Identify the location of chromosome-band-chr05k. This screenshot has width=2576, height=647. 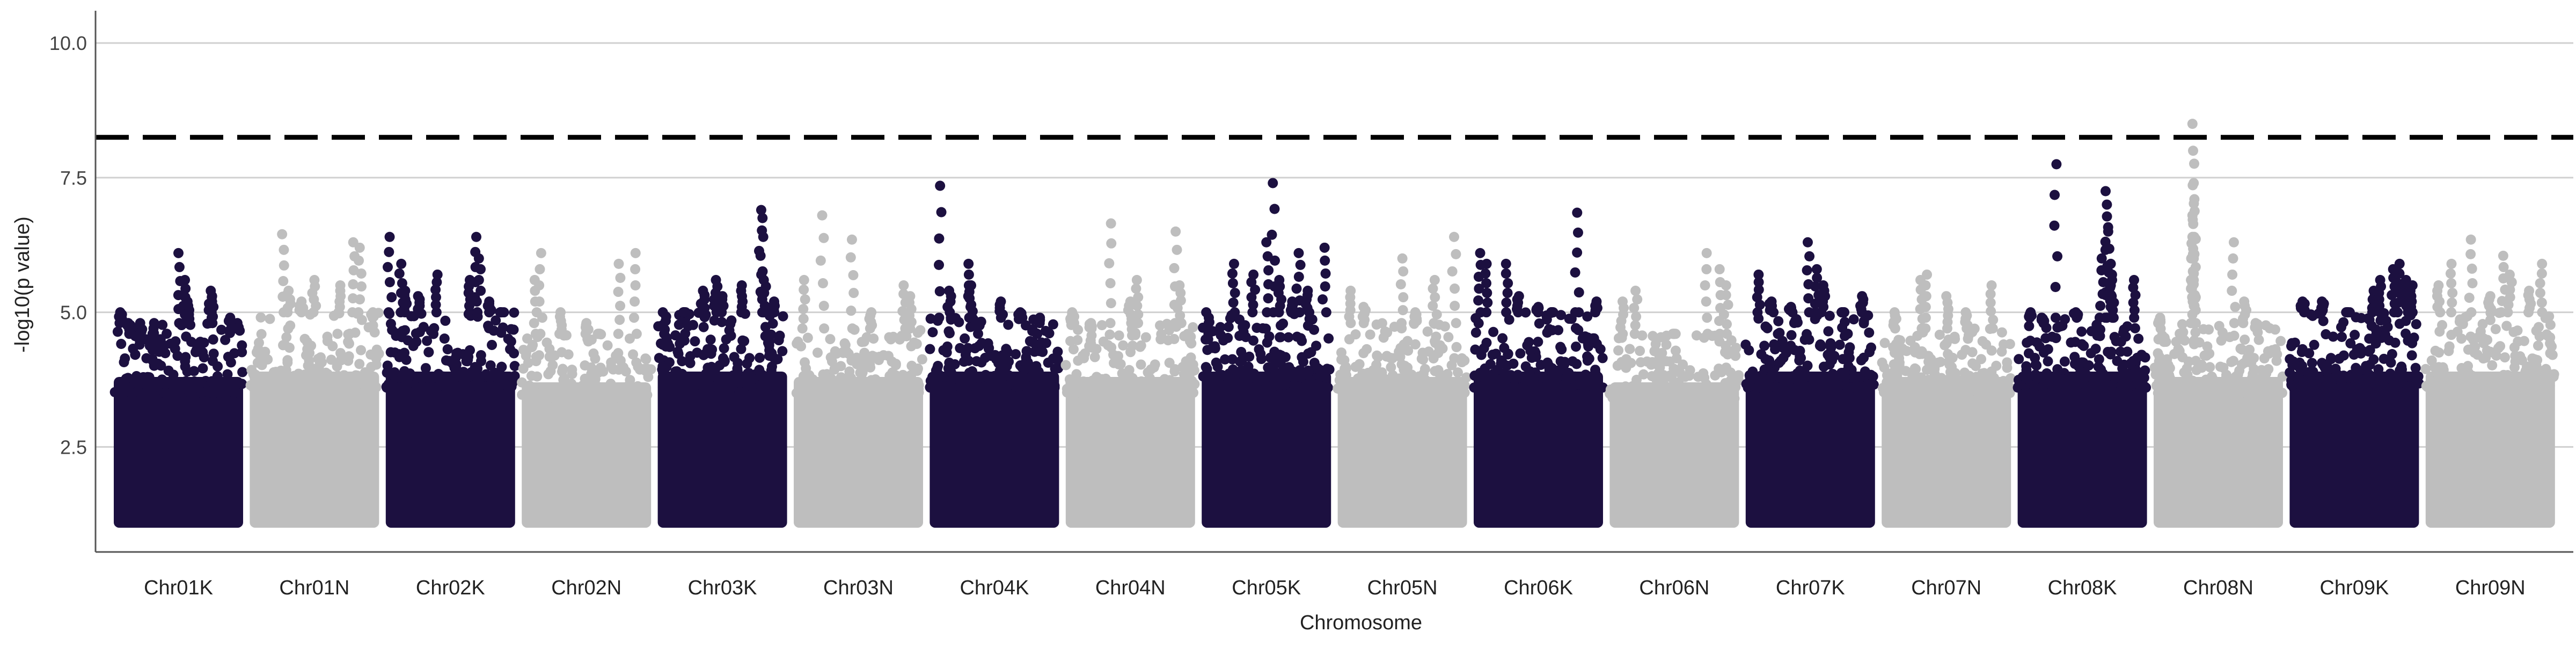
(1266, 353).